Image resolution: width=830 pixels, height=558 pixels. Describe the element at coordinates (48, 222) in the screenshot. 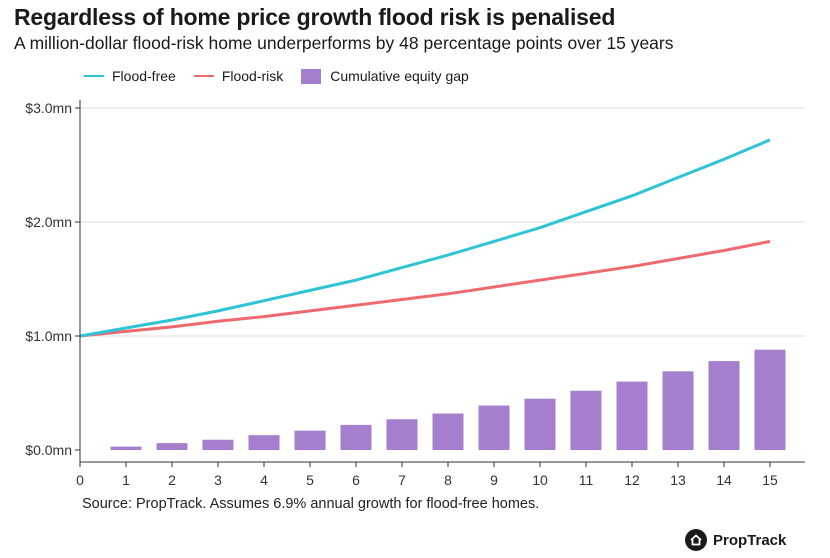

I see `y-tick-label: $2.0mn` at that location.